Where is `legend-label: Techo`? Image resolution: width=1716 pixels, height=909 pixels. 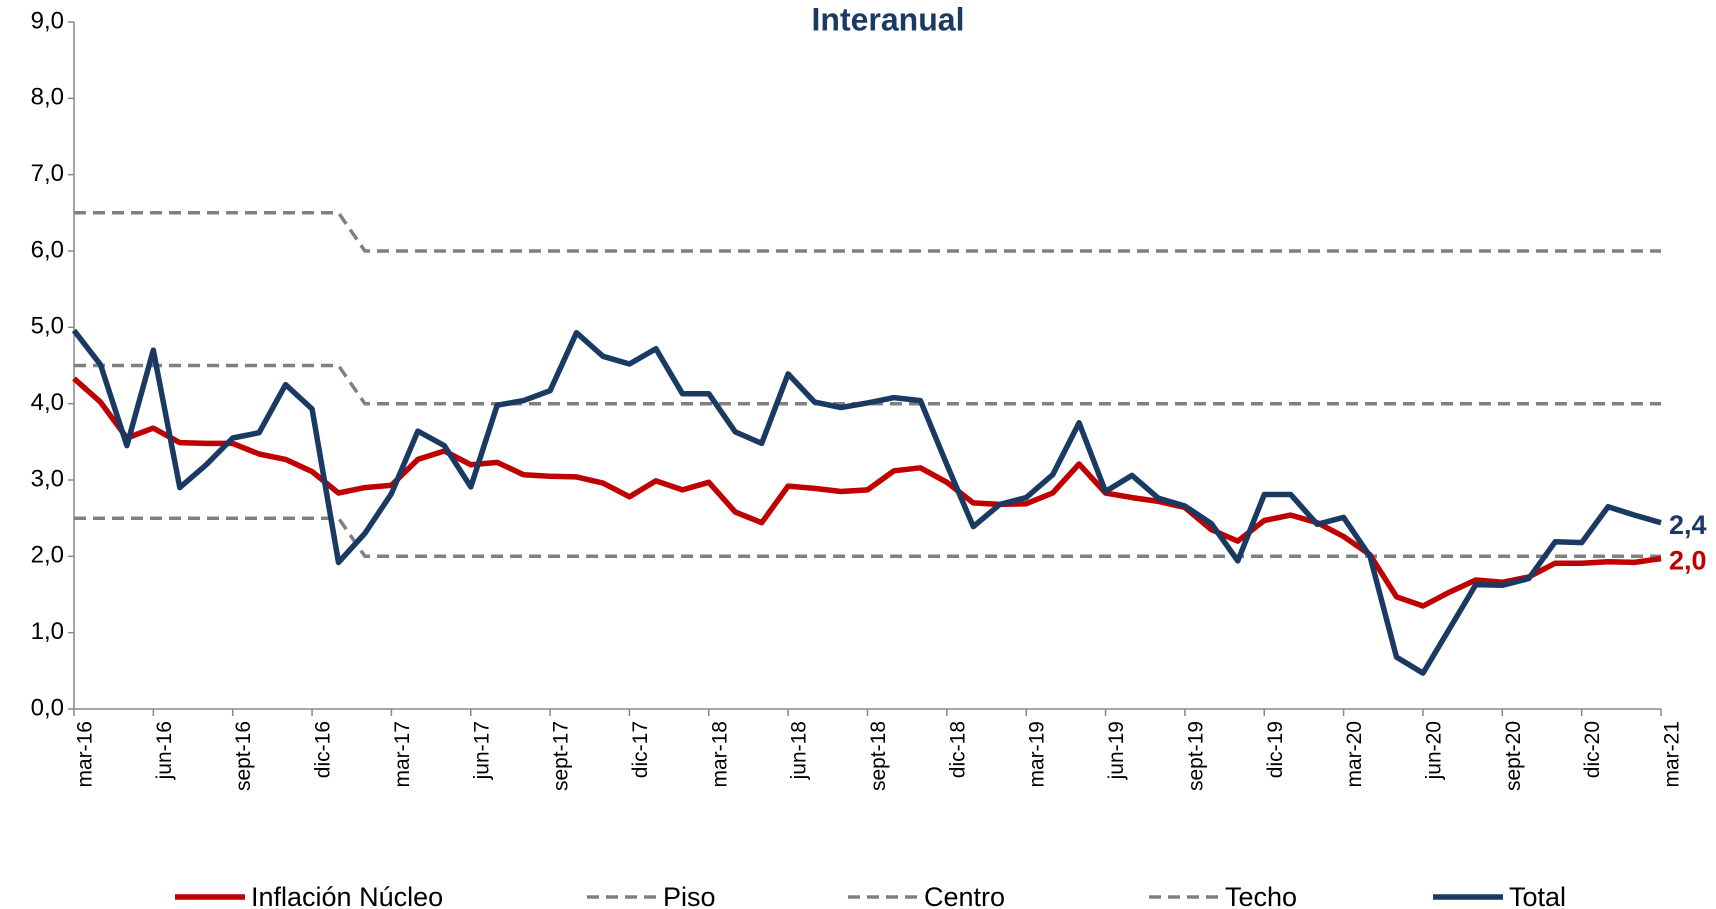
legend-label: Techo is located at coordinates (1261, 895).